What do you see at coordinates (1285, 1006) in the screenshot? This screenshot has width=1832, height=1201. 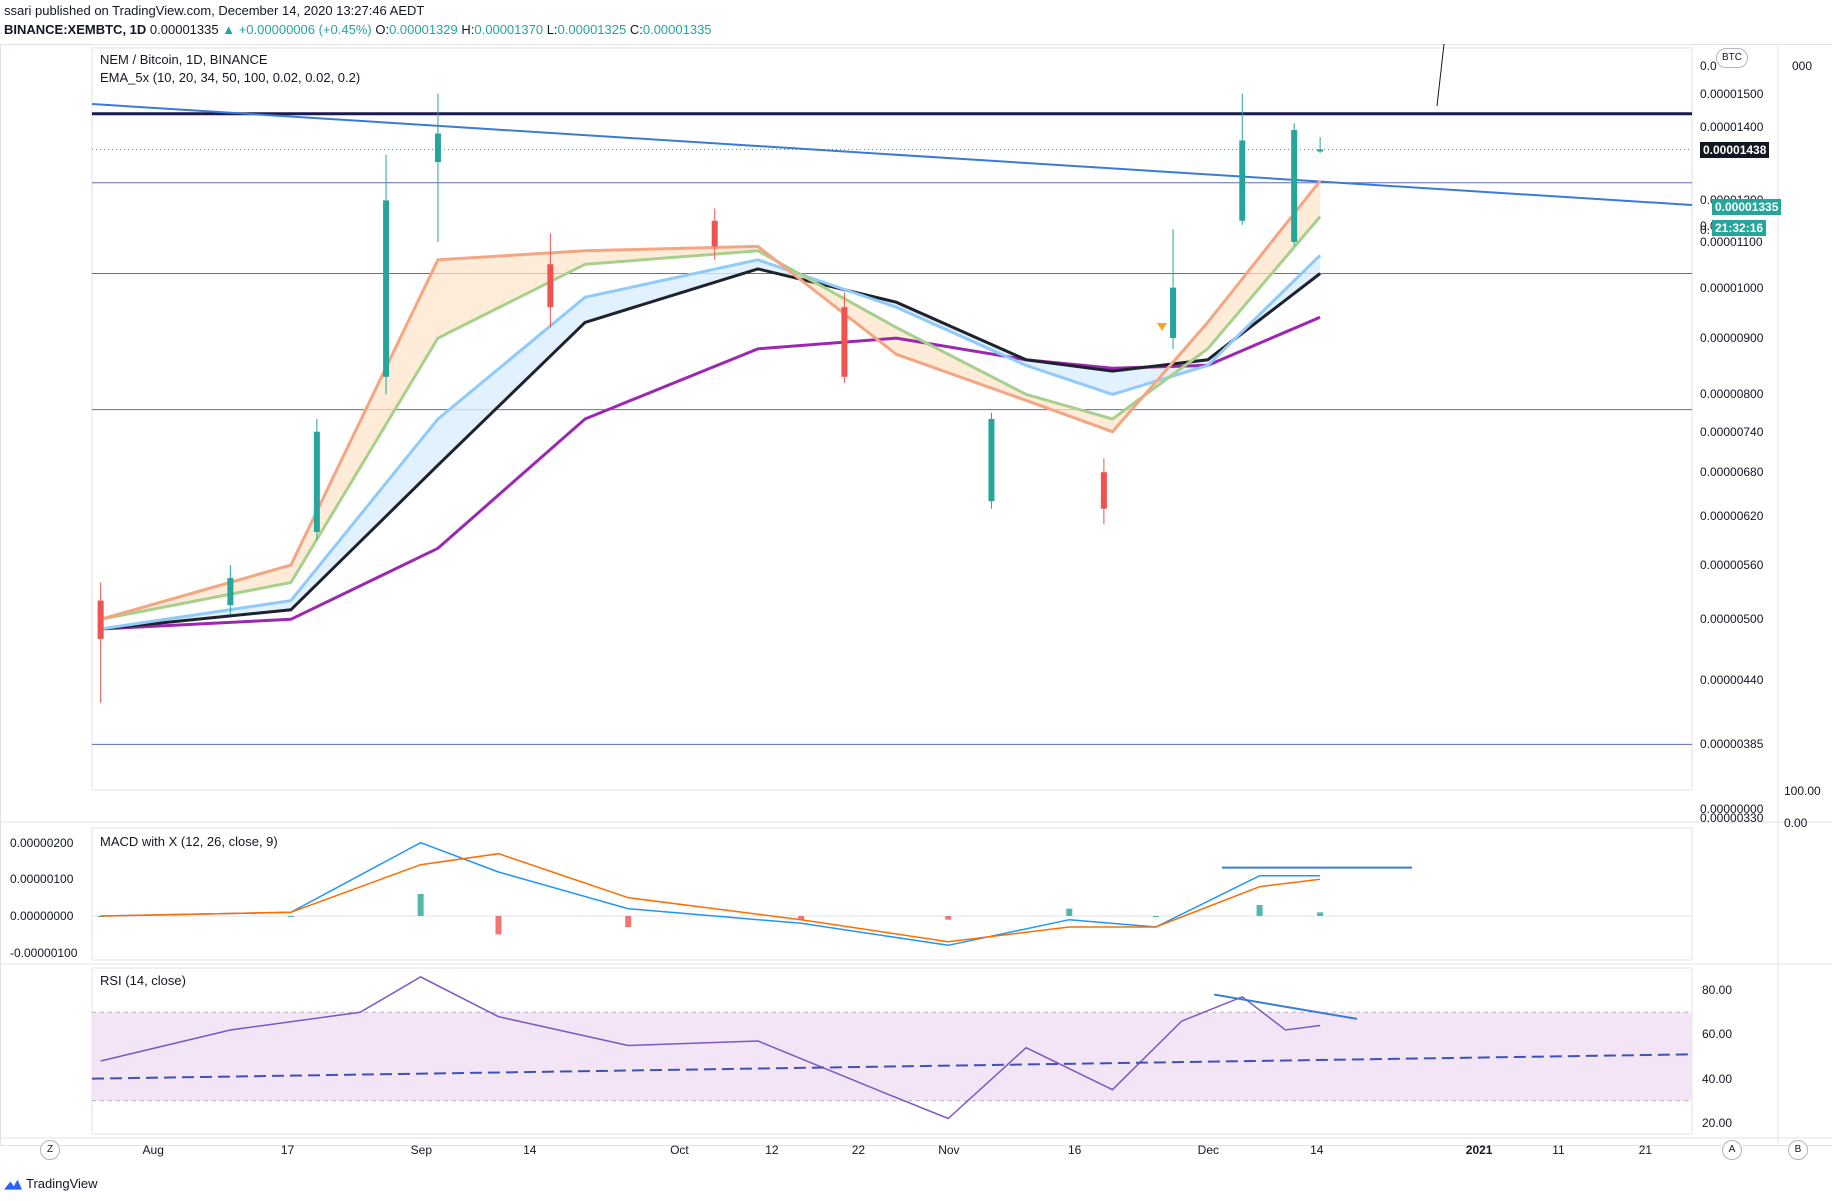 I see `rsi-divergence-line` at bounding box center [1285, 1006].